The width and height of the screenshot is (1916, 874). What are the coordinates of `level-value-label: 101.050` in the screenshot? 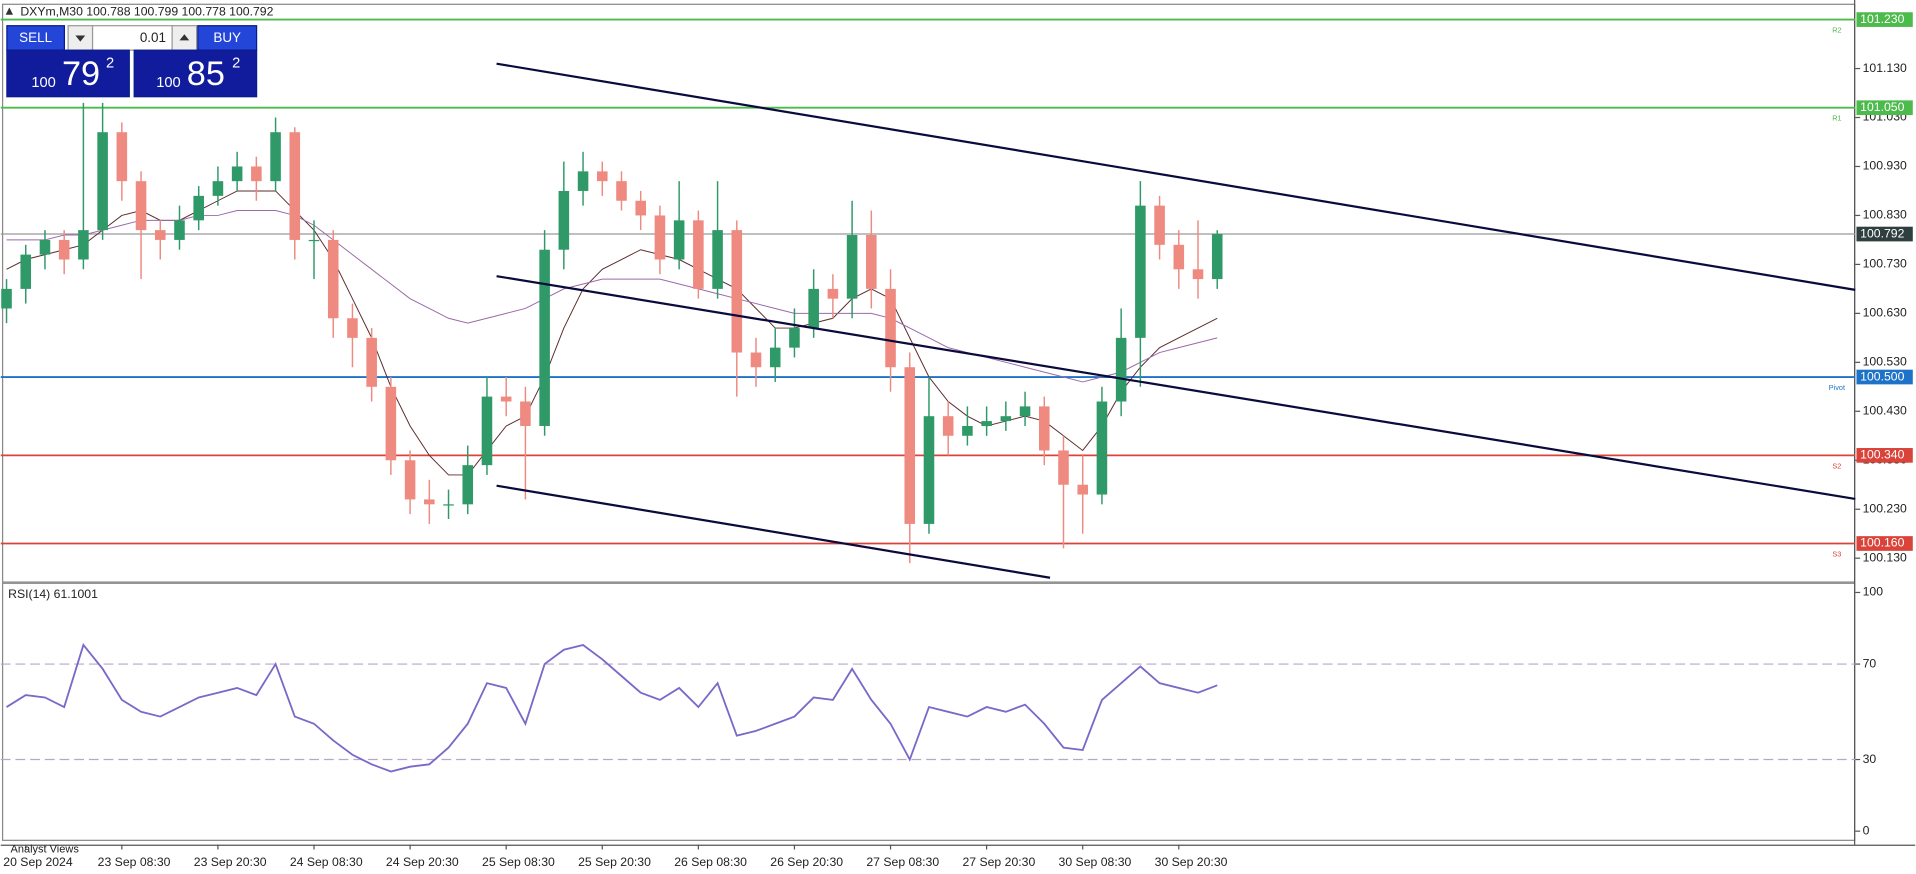 It's located at (1882, 107).